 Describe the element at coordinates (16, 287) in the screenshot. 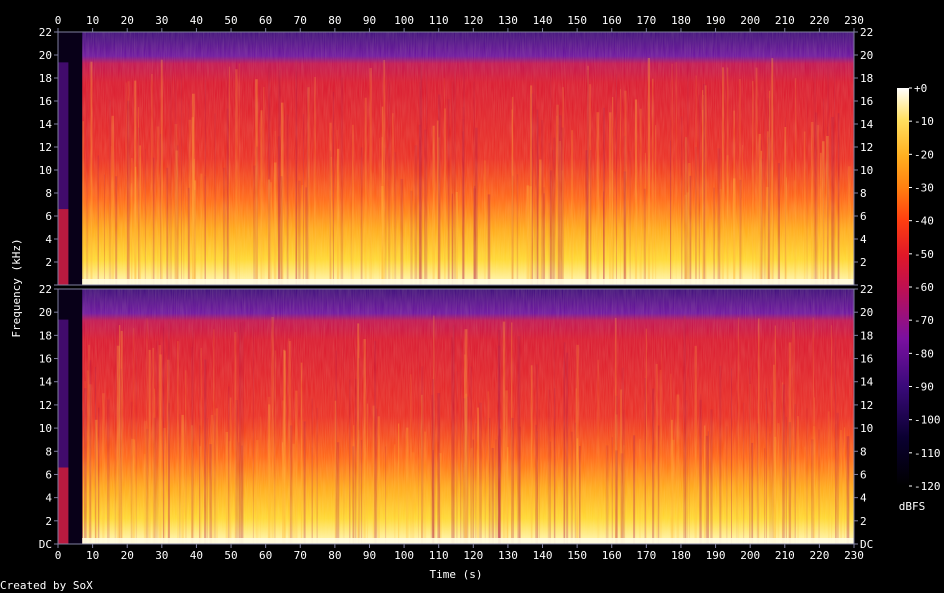

I see `y-axis-label: Frequency (kHz)` at that location.